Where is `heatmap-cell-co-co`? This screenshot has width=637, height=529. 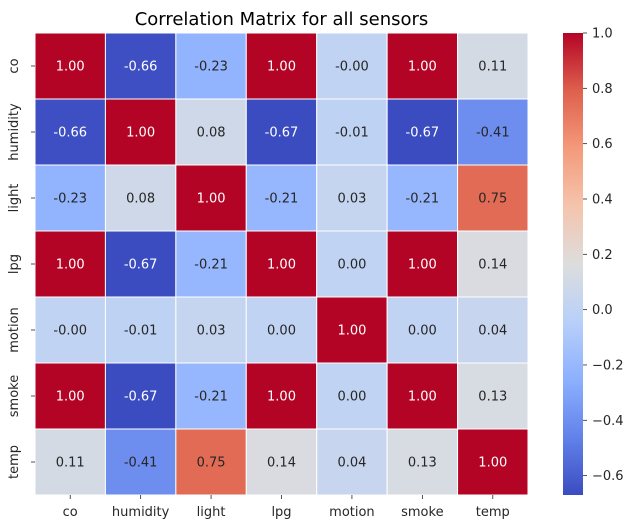 heatmap-cell-co-co is located at coordinates (70, 66).